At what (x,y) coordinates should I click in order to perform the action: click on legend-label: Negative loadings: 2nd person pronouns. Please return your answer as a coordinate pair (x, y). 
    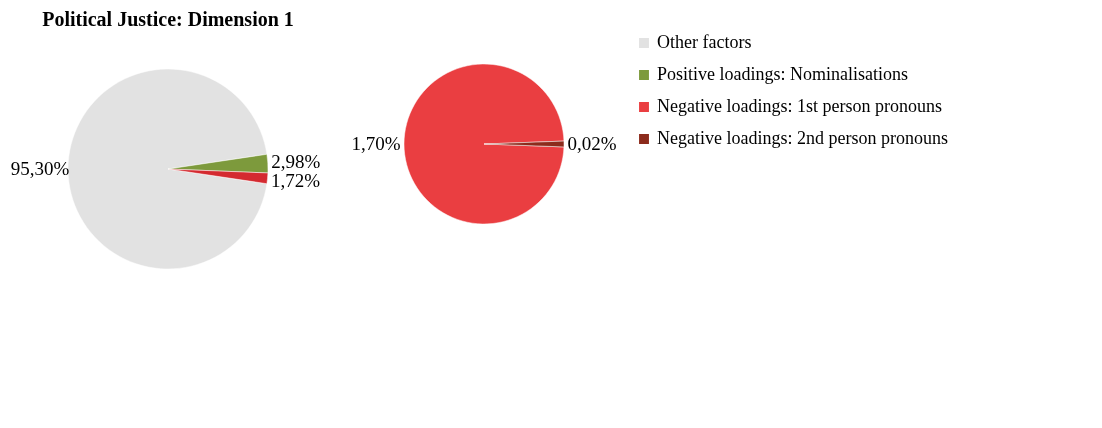
    Looking at the image, I should click on (802, 138).